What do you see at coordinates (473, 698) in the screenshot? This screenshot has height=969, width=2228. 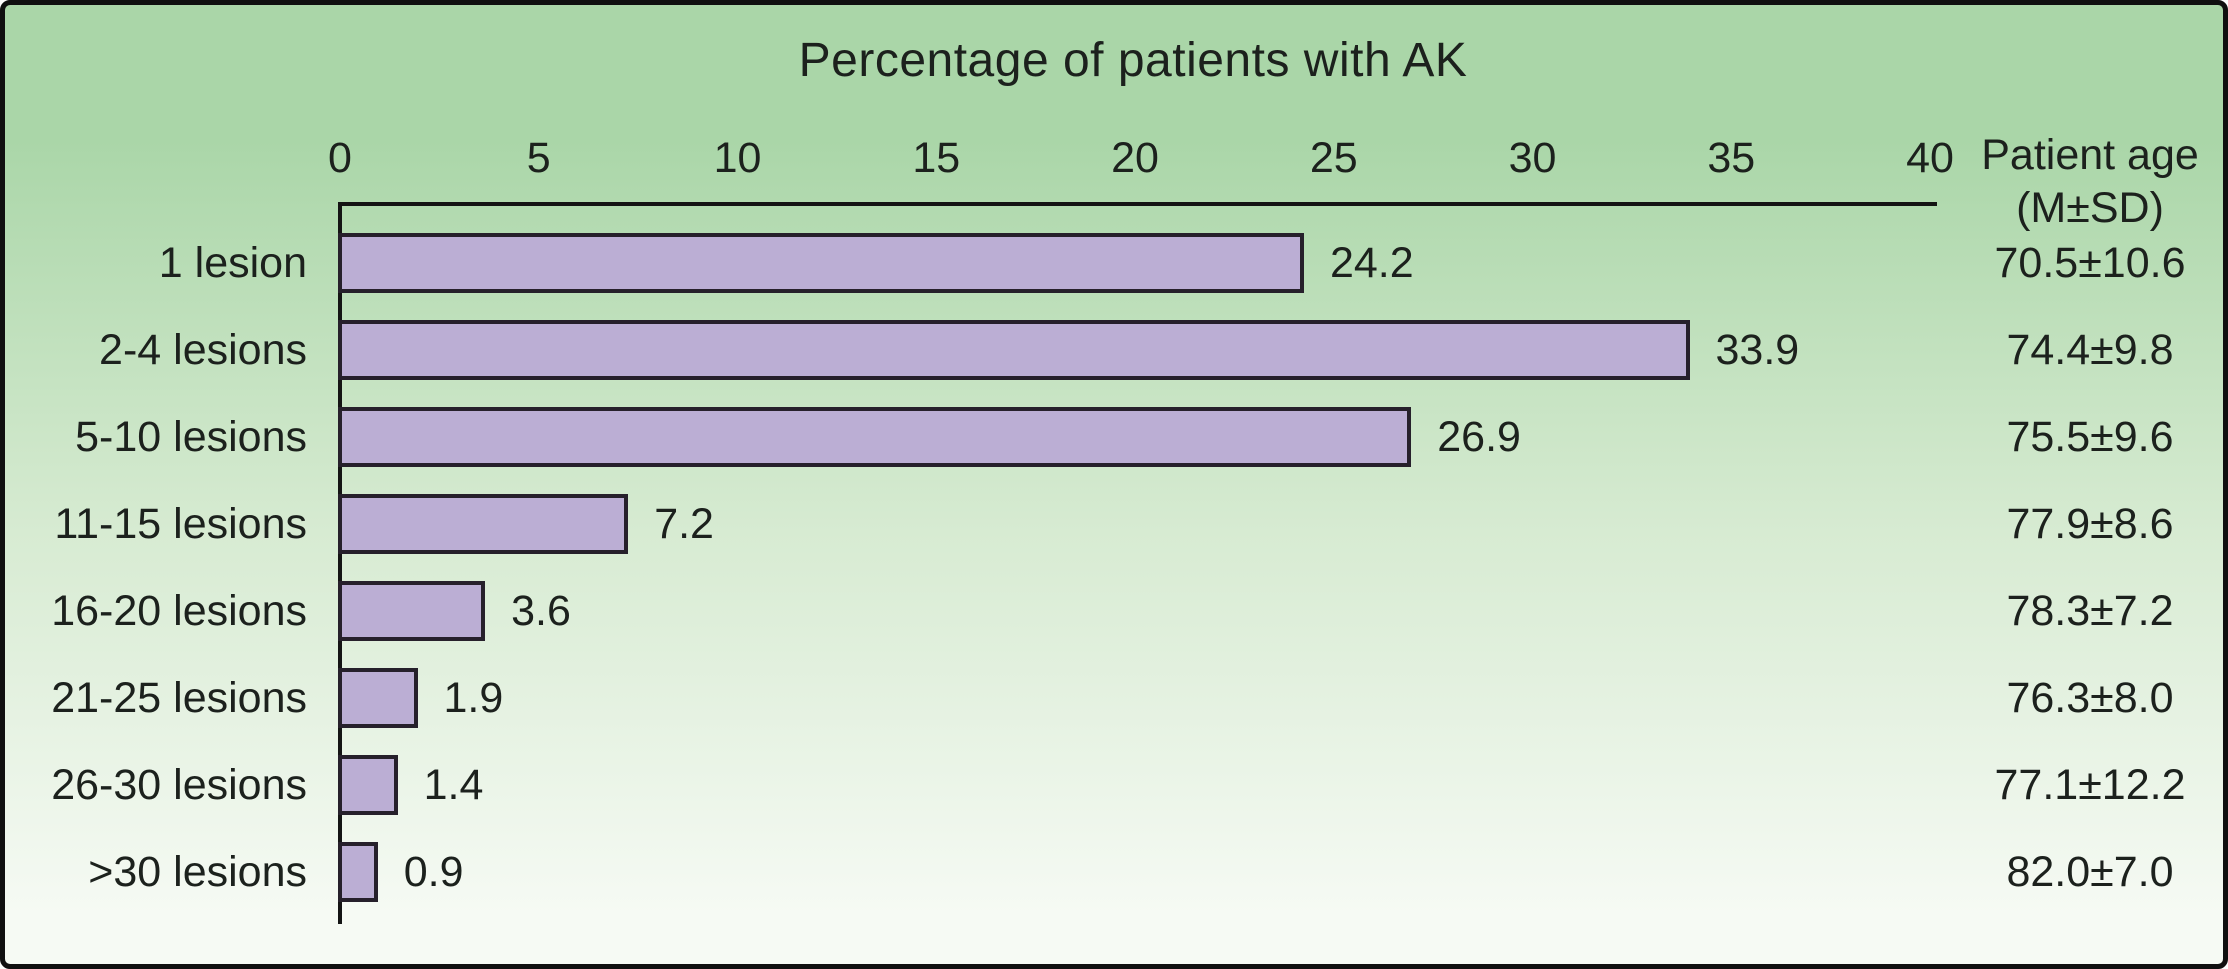 I see `bar-value-label: 1.9` at bounding box center [473, 698].